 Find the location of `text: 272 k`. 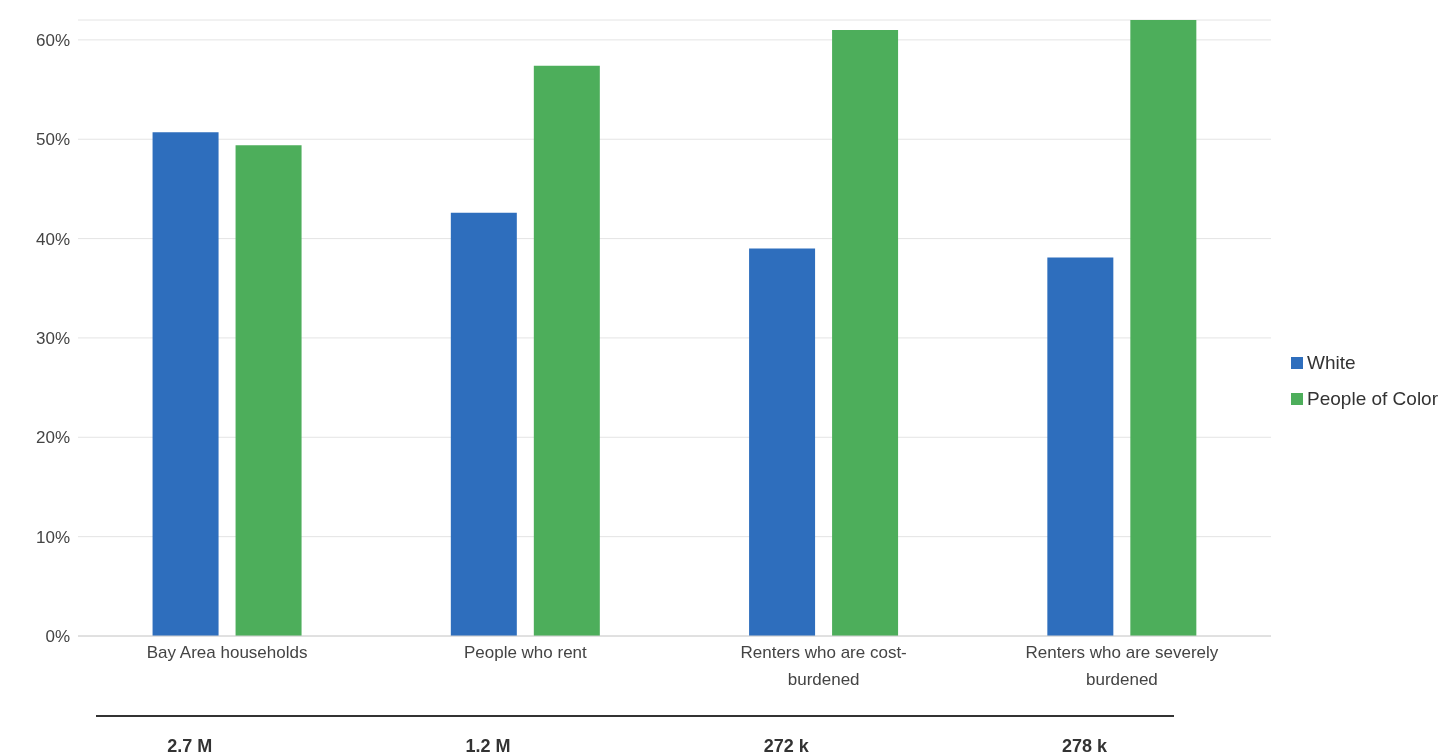

text: 272 k is located at coordinates (786, 744).